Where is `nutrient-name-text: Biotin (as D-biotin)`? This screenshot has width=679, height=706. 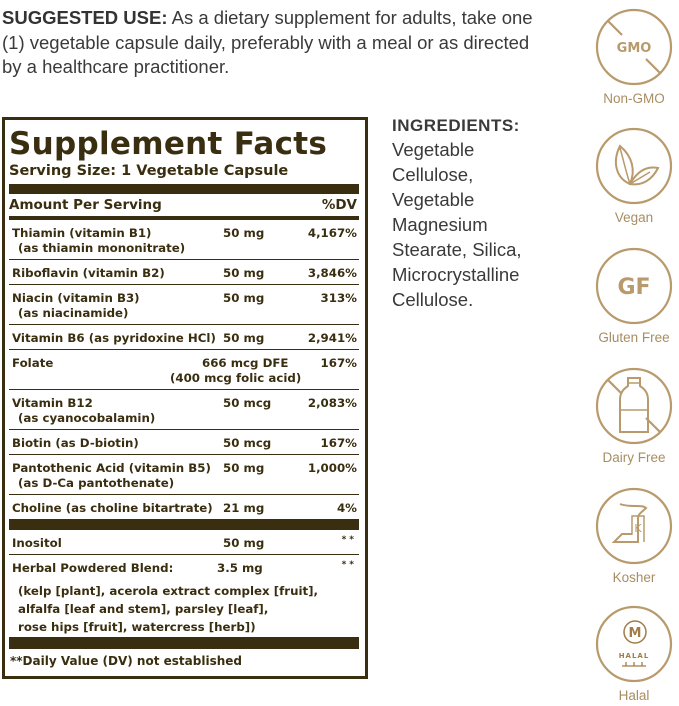 nutrient-name-text: Biotin (as D-biotin) is located at coordinates (75, 443).